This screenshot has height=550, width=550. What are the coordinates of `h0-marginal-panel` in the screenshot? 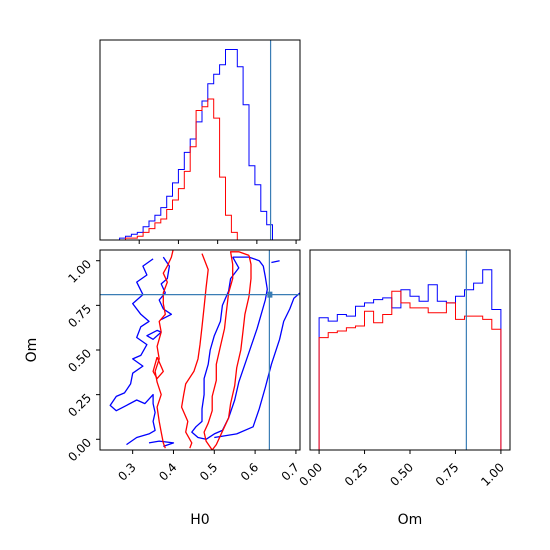 It's located at (200, 141).